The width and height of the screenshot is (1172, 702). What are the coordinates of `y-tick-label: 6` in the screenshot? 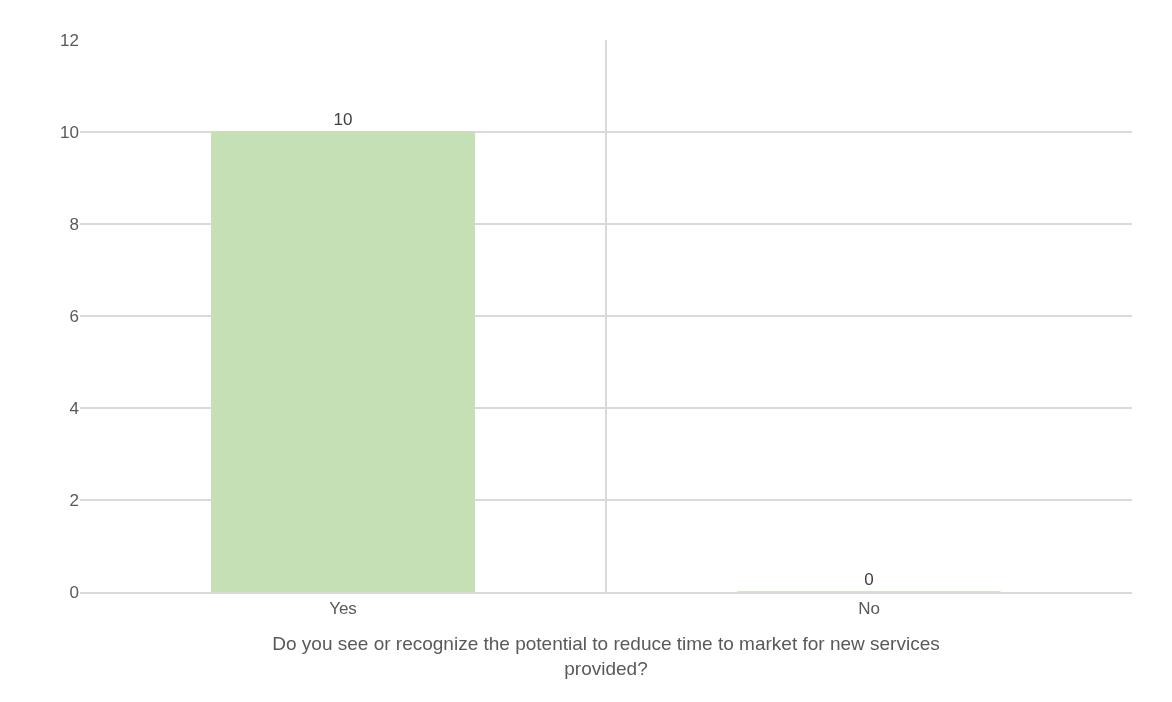 It's located at (74, 316).